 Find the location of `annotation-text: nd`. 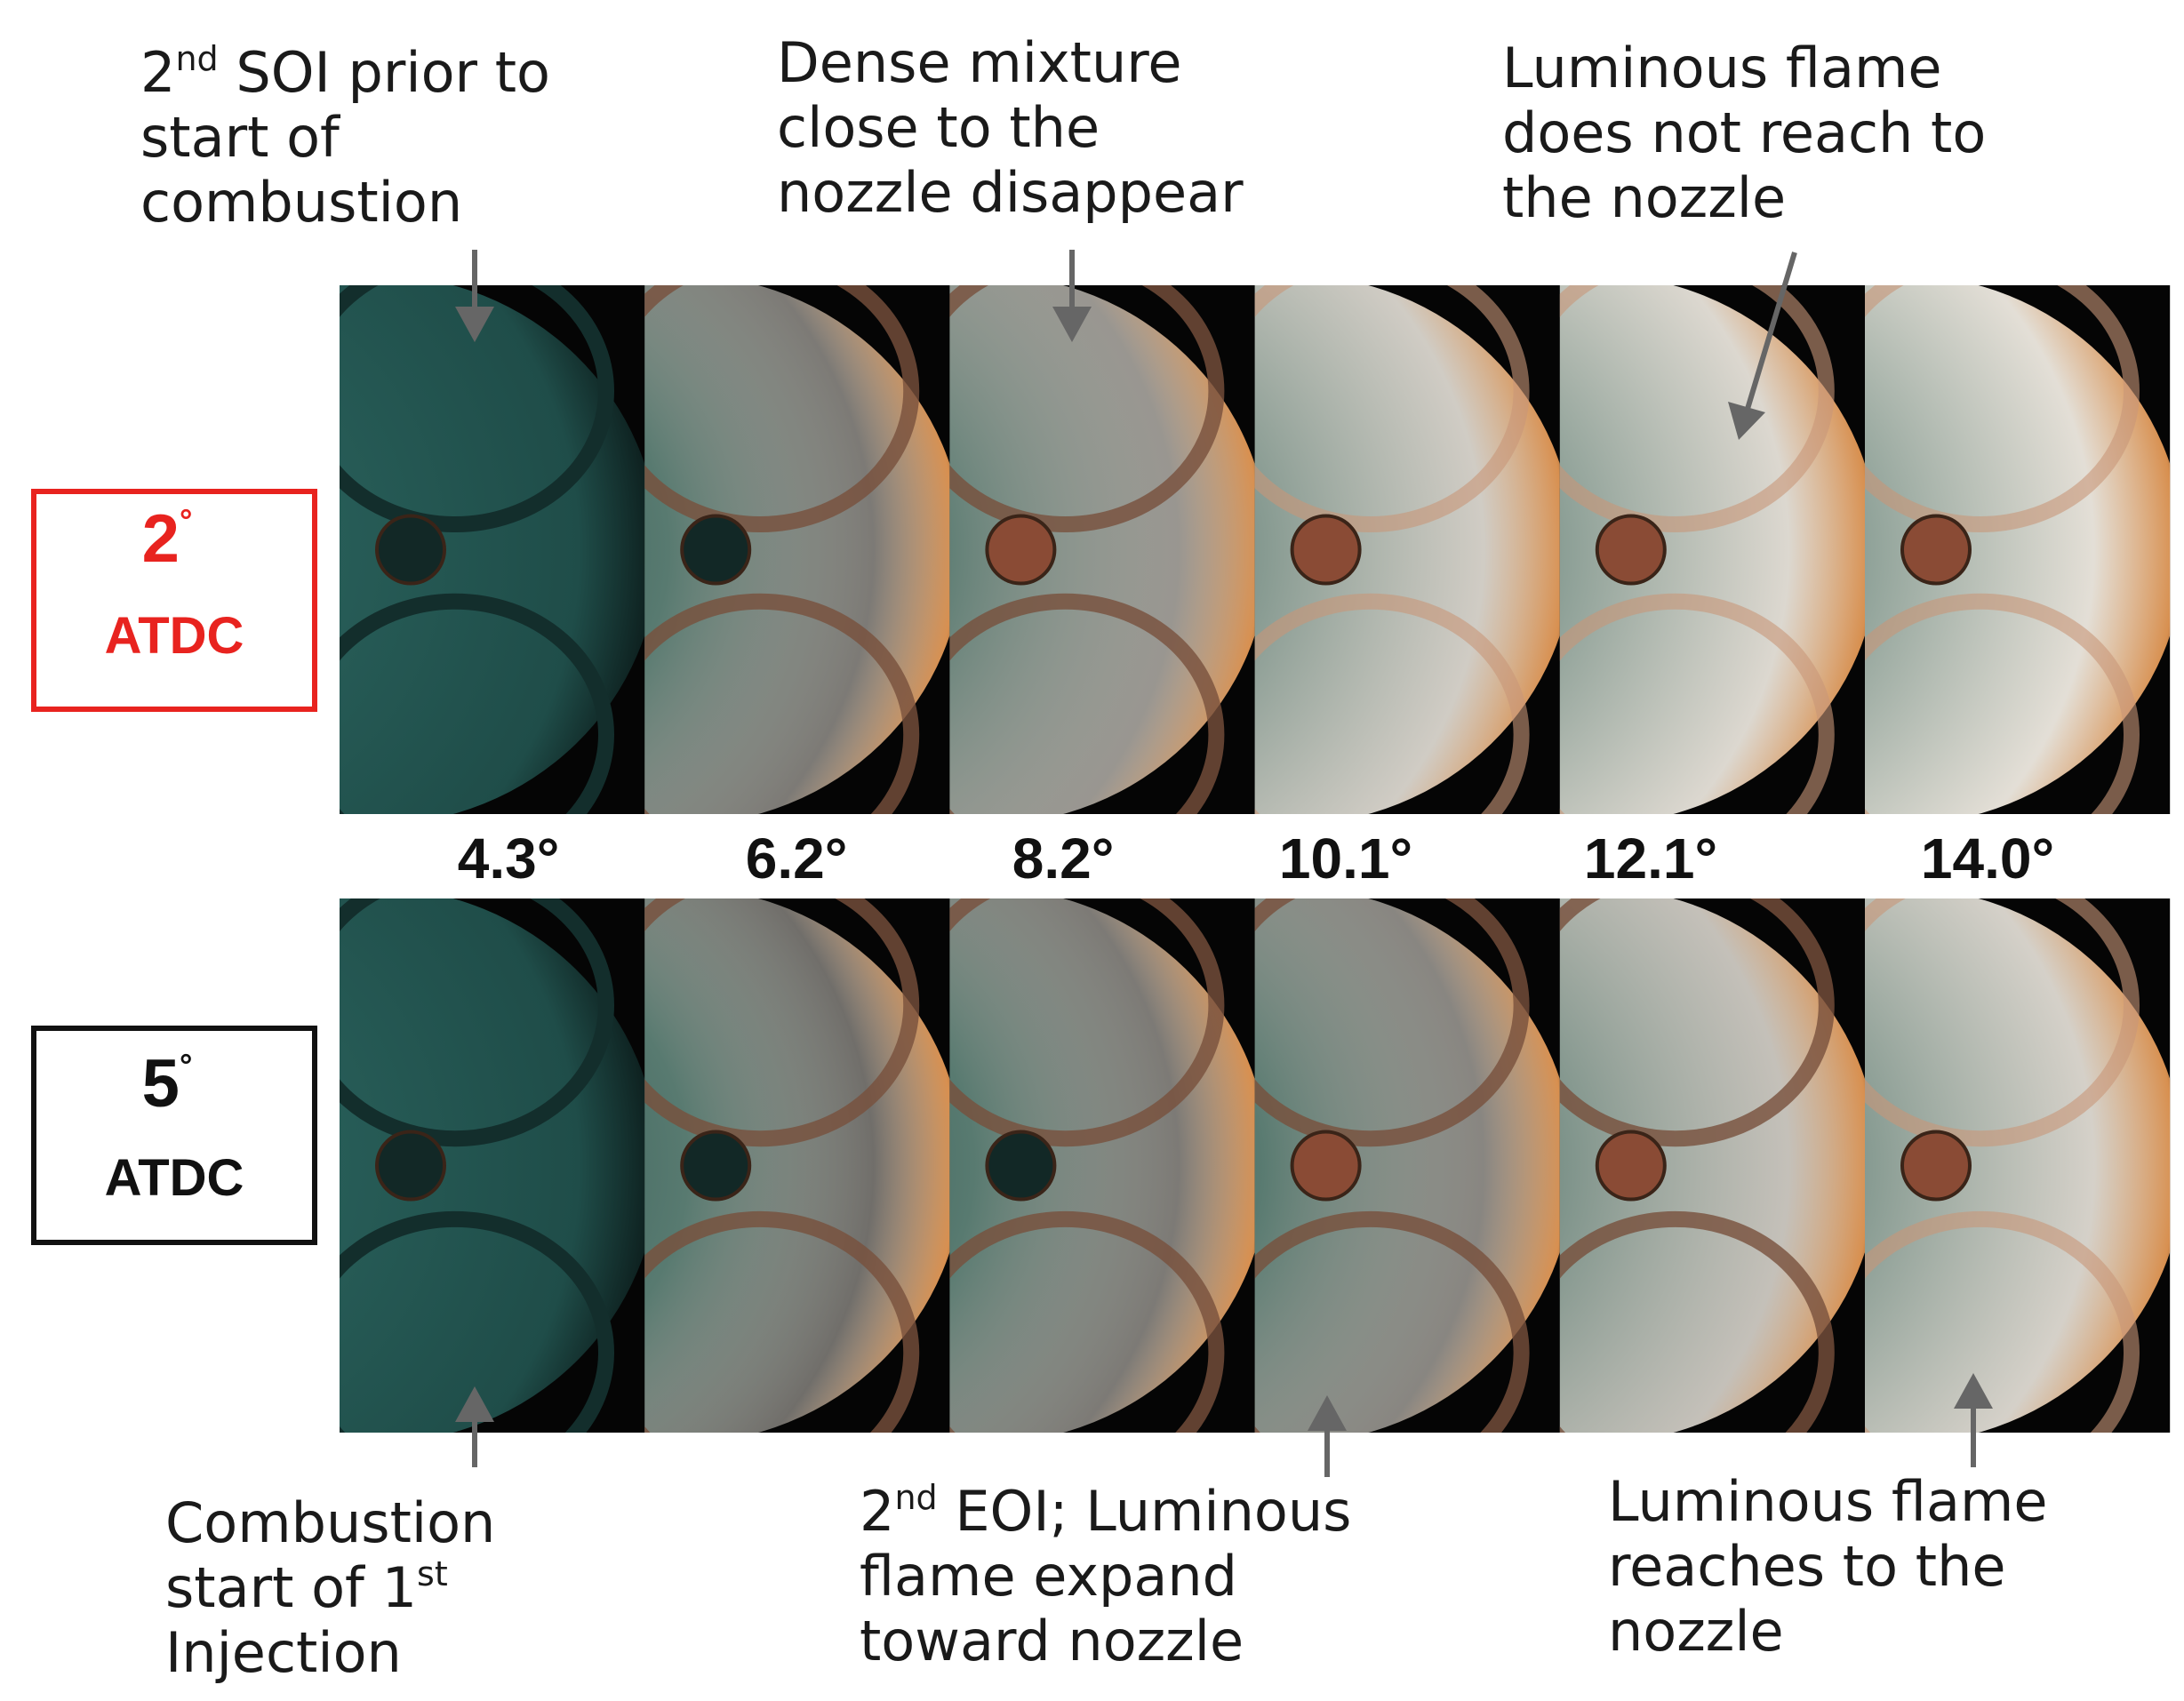

annotation-text: nd is located at coordinates (196, 58).